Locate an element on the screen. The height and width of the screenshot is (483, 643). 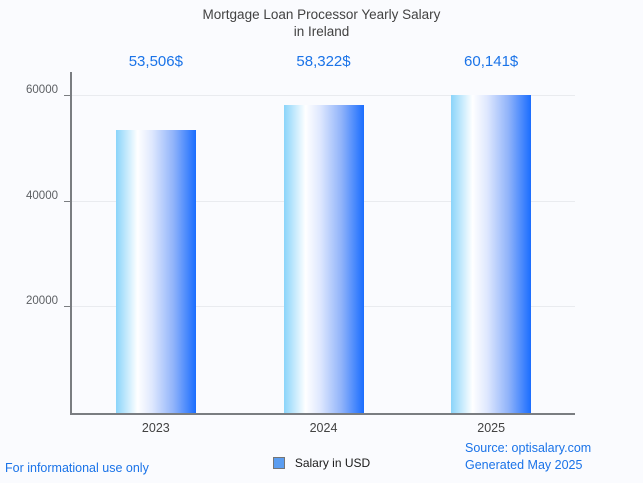
x-tick-label-2025: 2025 is located at coordinates (491, 428).